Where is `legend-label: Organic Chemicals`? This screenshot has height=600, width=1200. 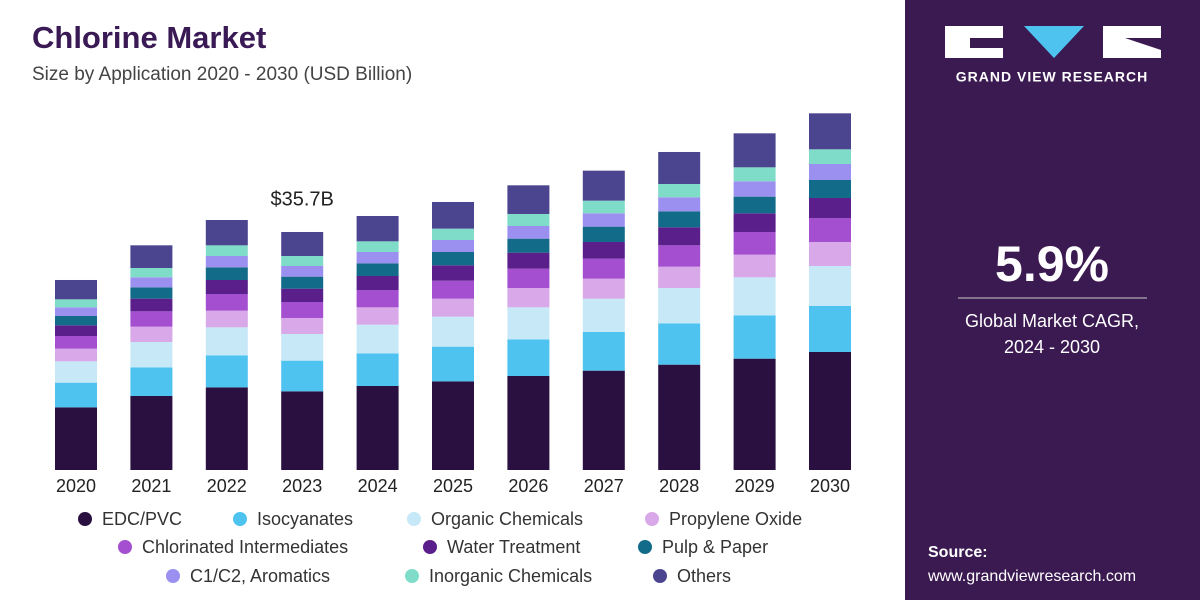 legend-label: Organic Chemicals is located at coordinates (507, 519).